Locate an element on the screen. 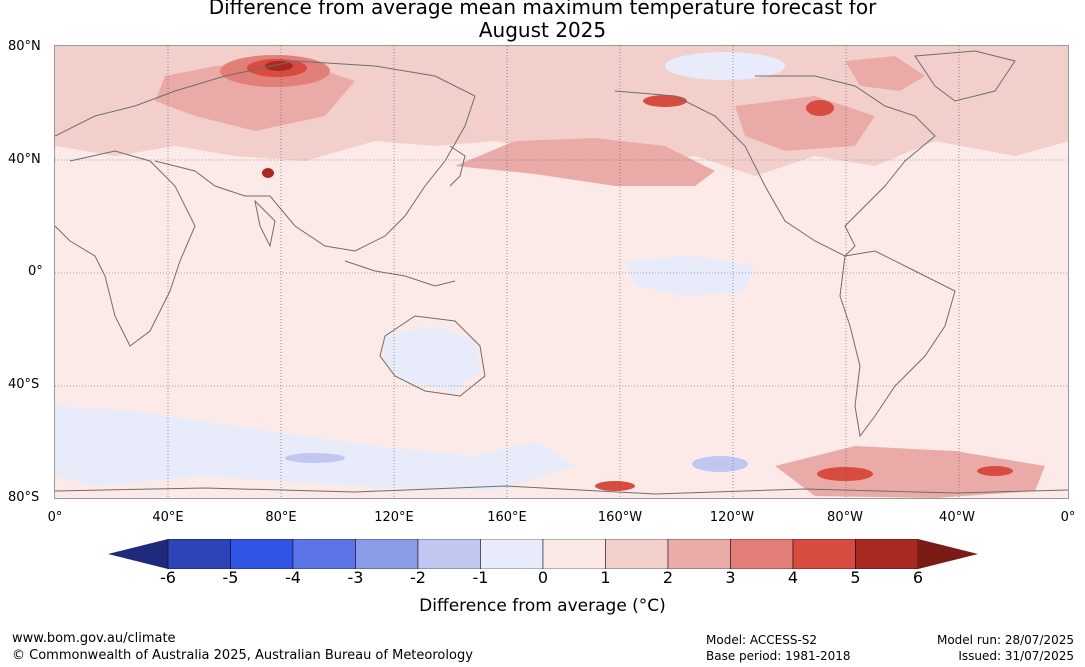 This screenshot has width=1085, height=667. colorbar-tick-label: 2 is located at coordinates (668, 577).